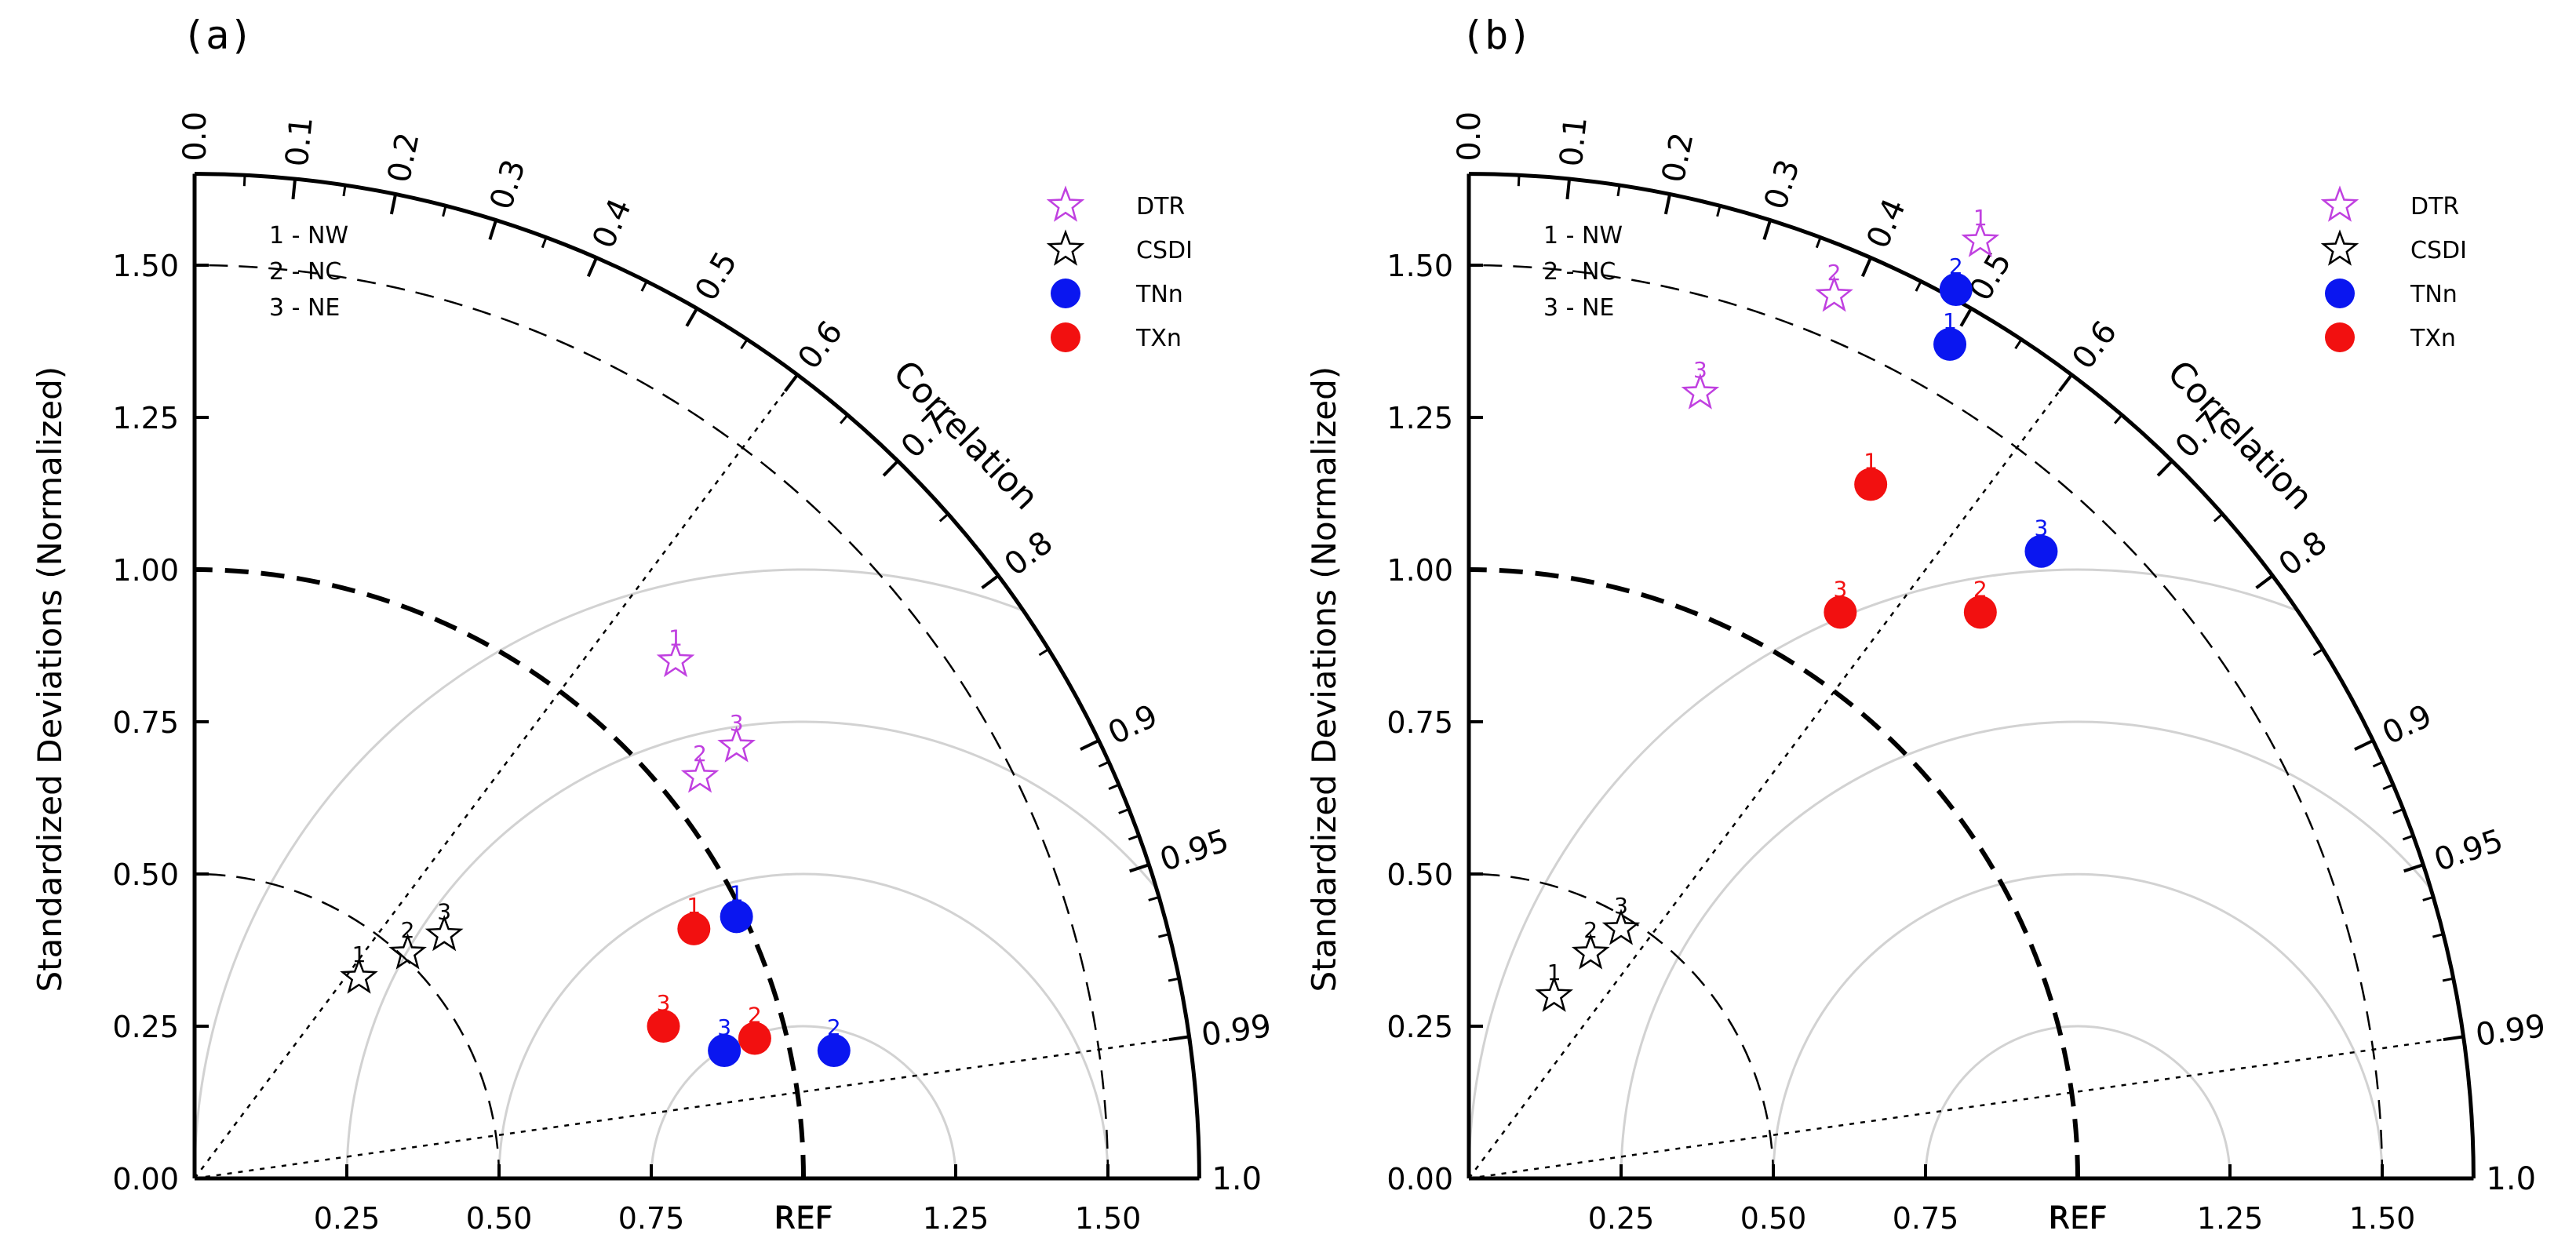 This screenshot has width=2576, height=1260. What do you see at coordinates (2340, 293) in the screenshot?
I see `legend-dot-marker` at bounding box center [2340, 293].